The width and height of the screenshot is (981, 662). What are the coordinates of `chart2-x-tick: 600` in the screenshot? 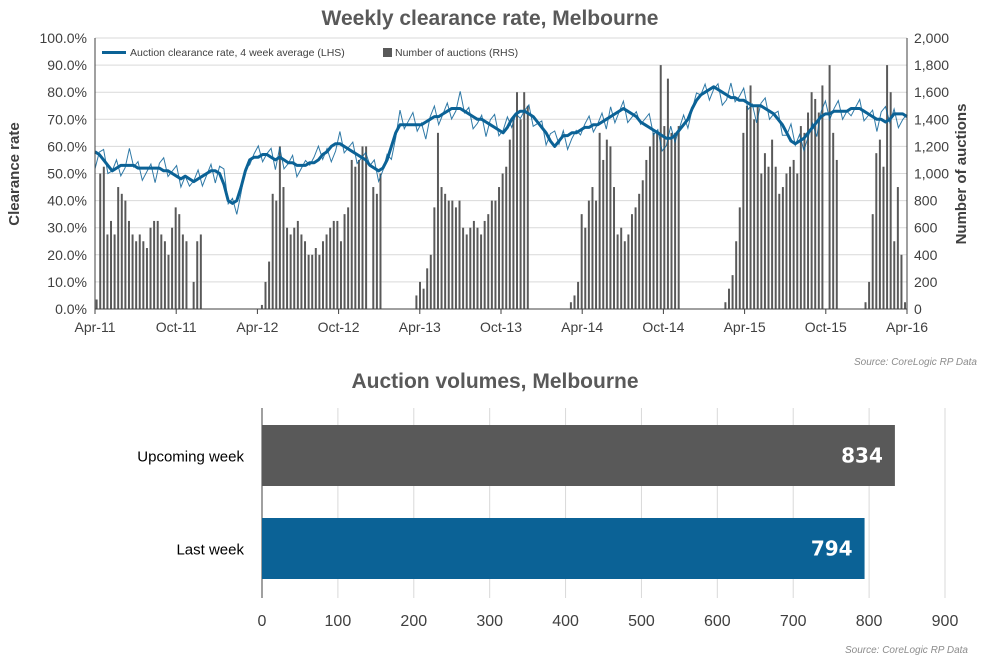 It's located at (717, 621).